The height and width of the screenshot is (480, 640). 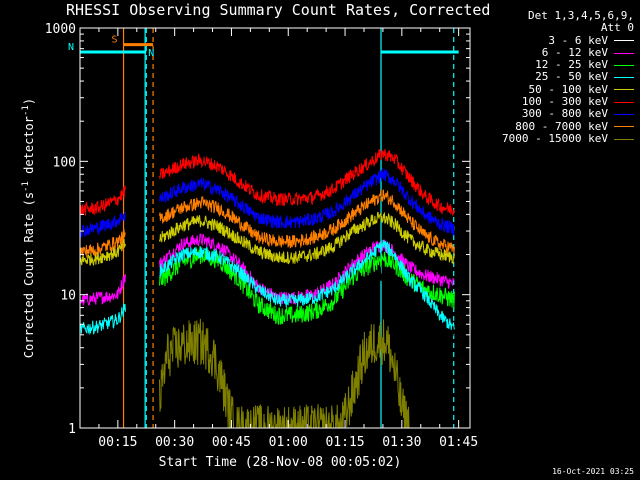 I want to click on state-bar-label: S, so click(x=115, y=40).